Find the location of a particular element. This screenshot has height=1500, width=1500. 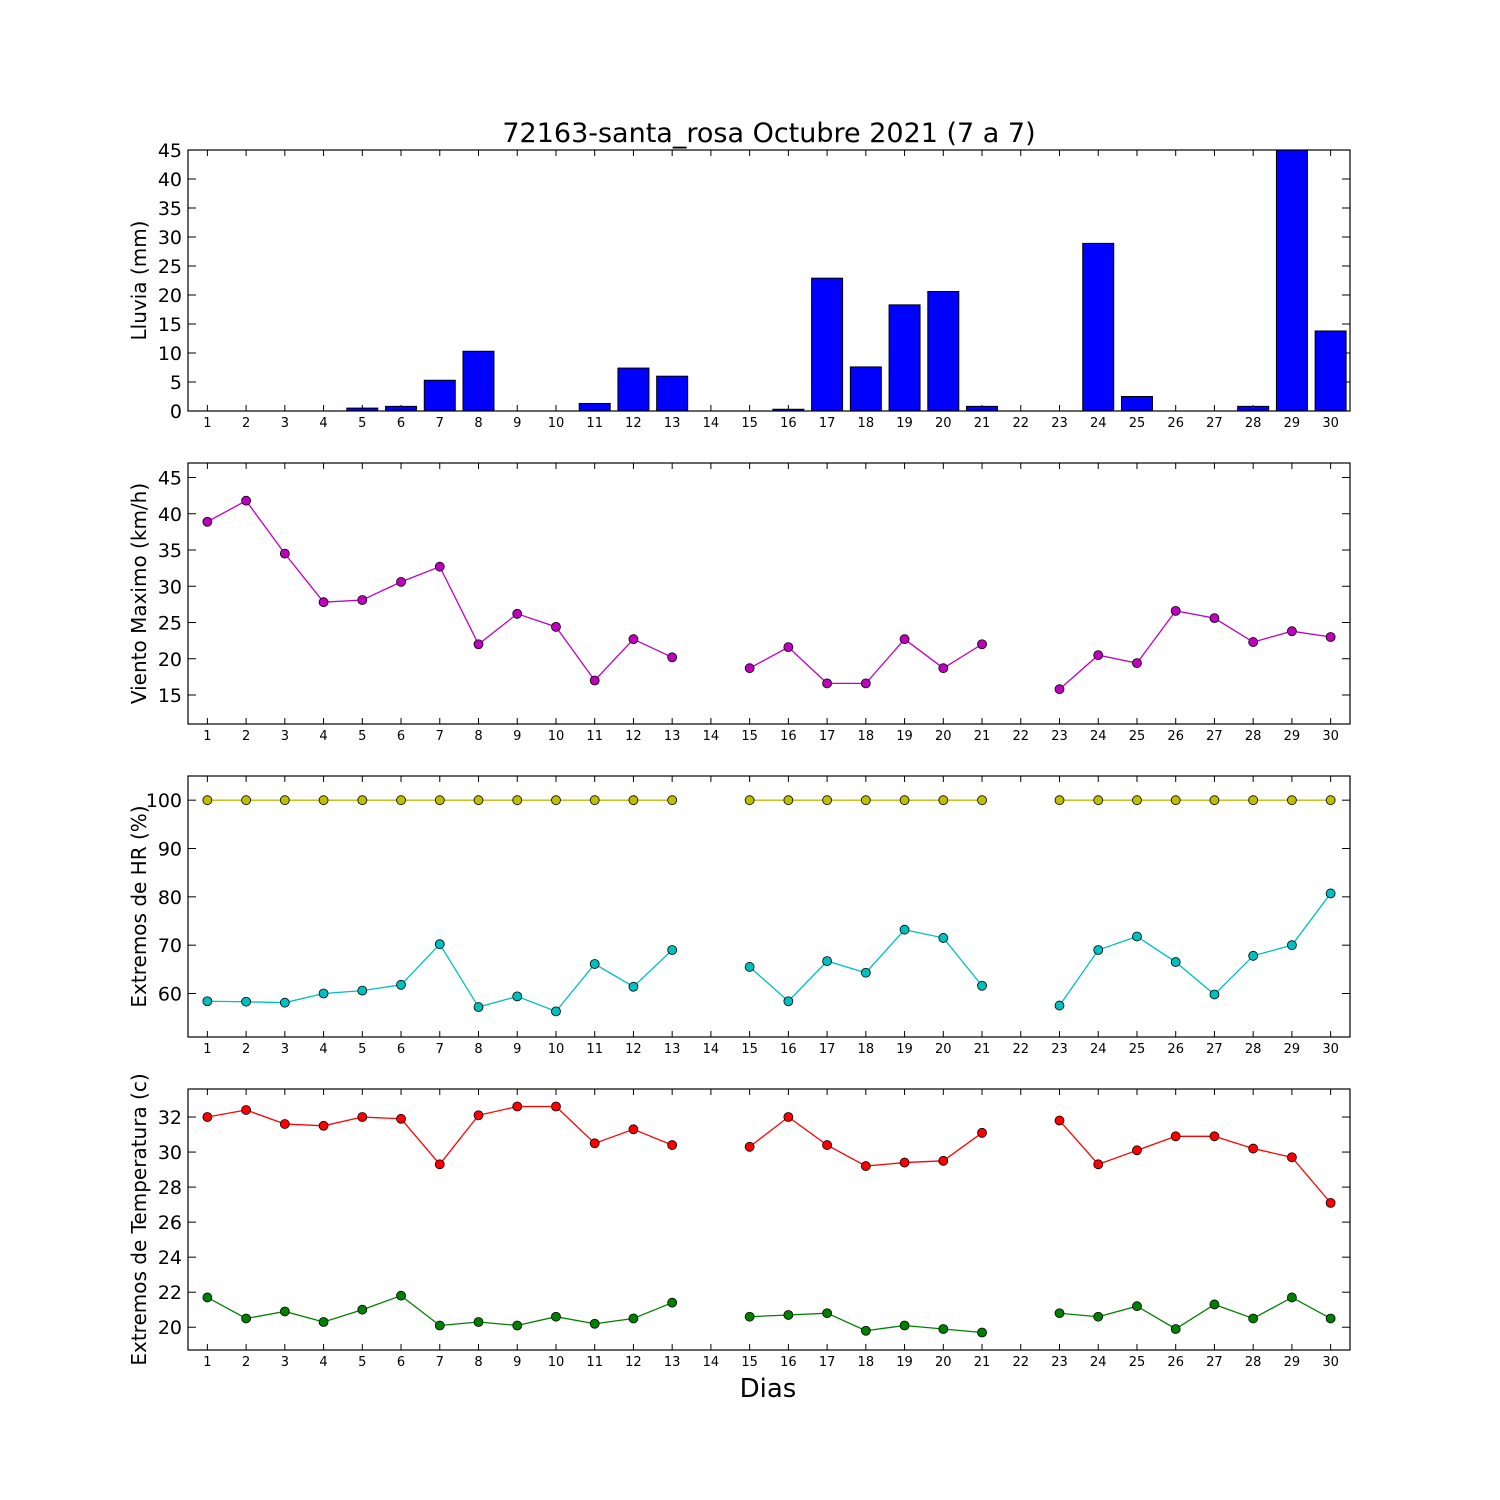

x-tick-label: 11 is located at coordinates (594, 423).